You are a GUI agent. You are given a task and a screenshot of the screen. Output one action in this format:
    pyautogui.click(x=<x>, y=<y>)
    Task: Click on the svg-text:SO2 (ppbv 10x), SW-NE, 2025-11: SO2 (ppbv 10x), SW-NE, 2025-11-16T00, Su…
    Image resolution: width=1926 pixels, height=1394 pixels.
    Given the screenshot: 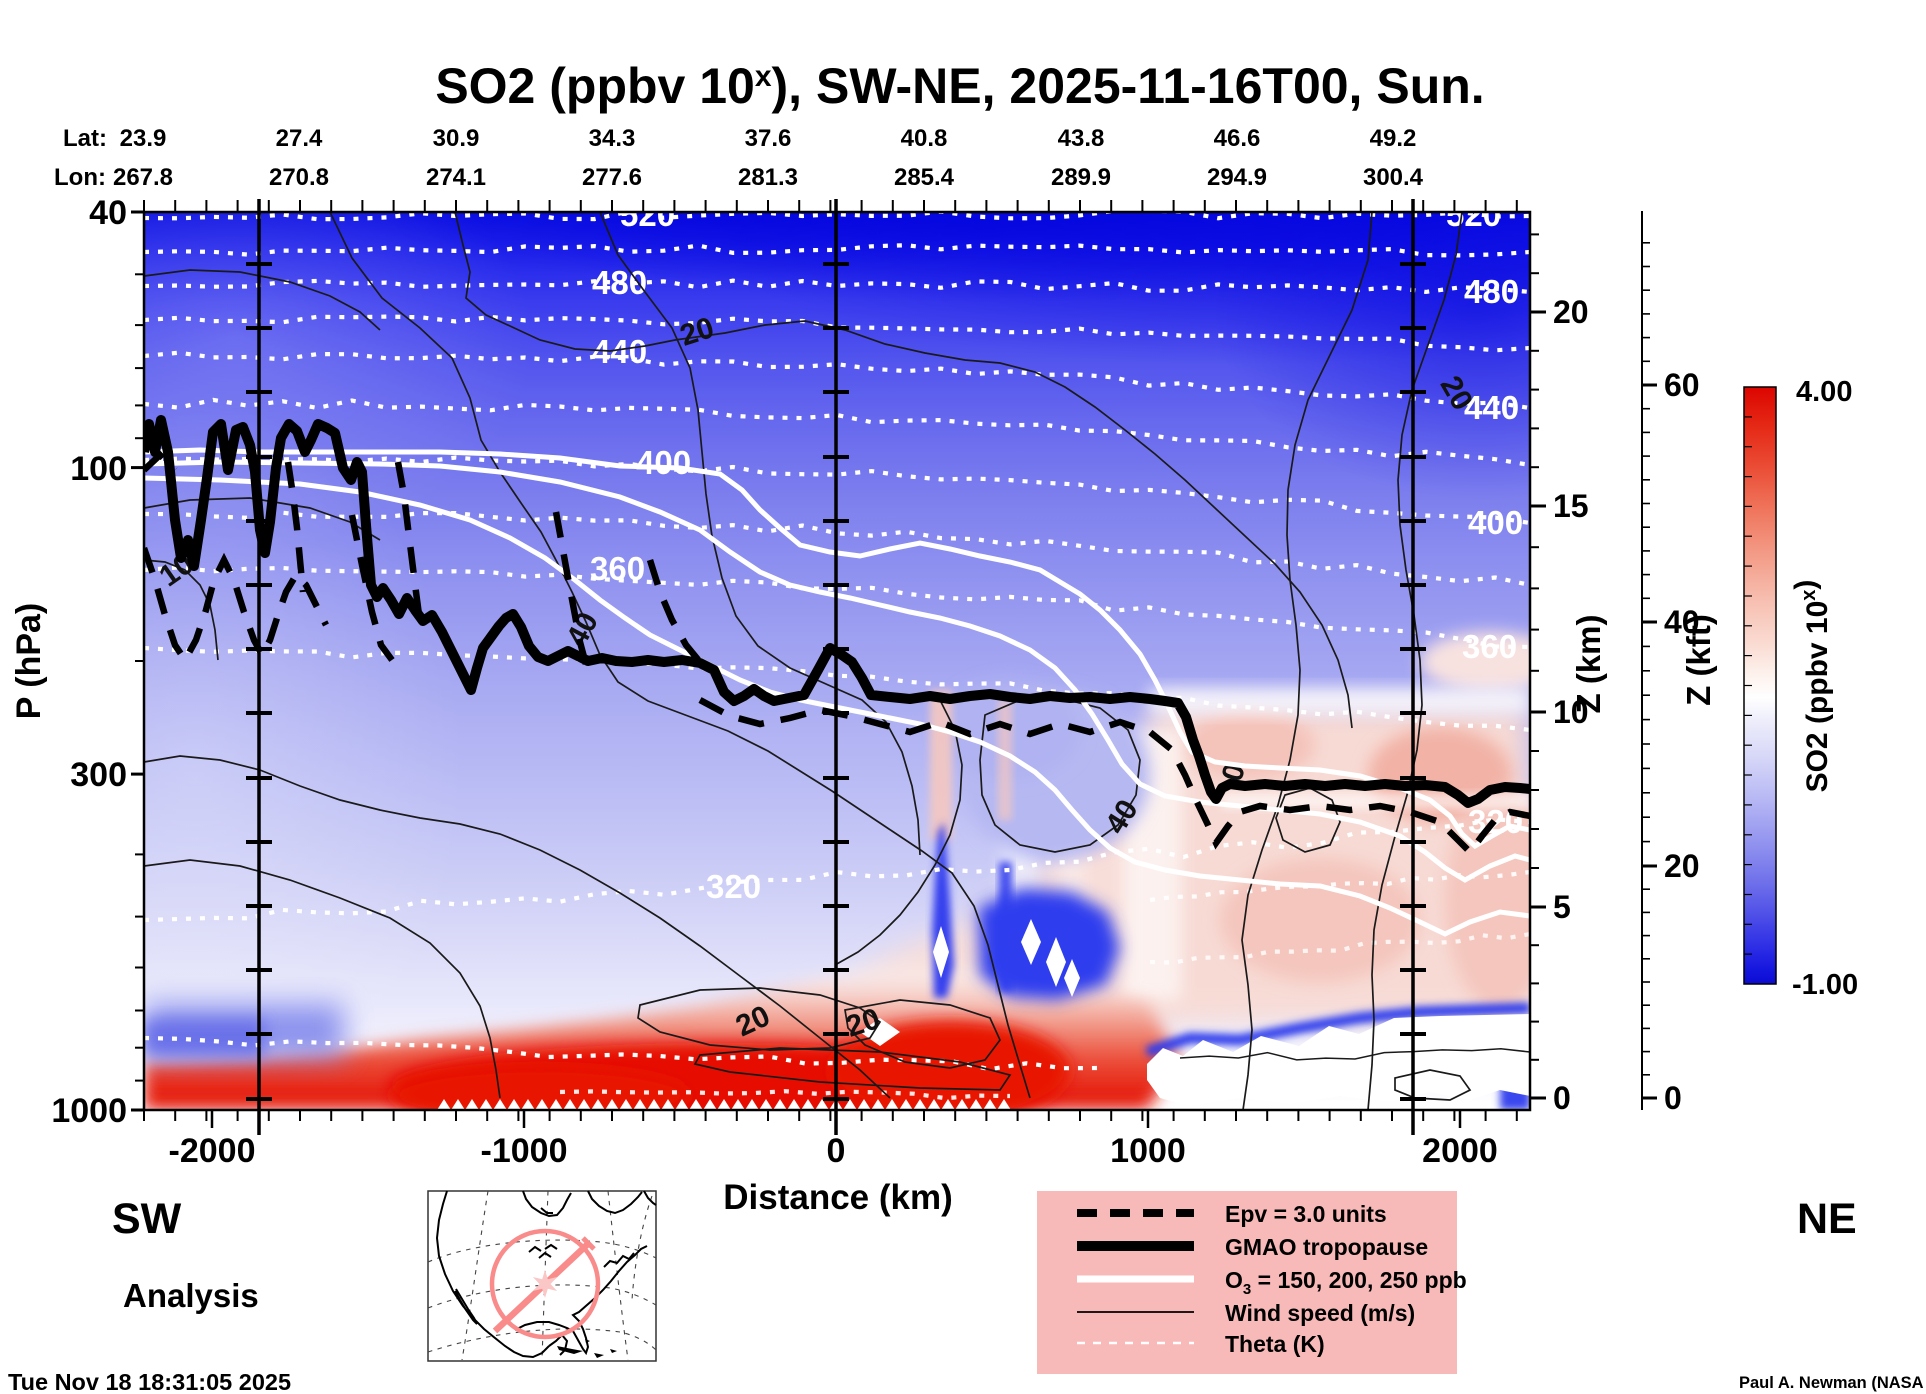 What is the action you would take?
    pyautogui.click(x=959, y=86)
    